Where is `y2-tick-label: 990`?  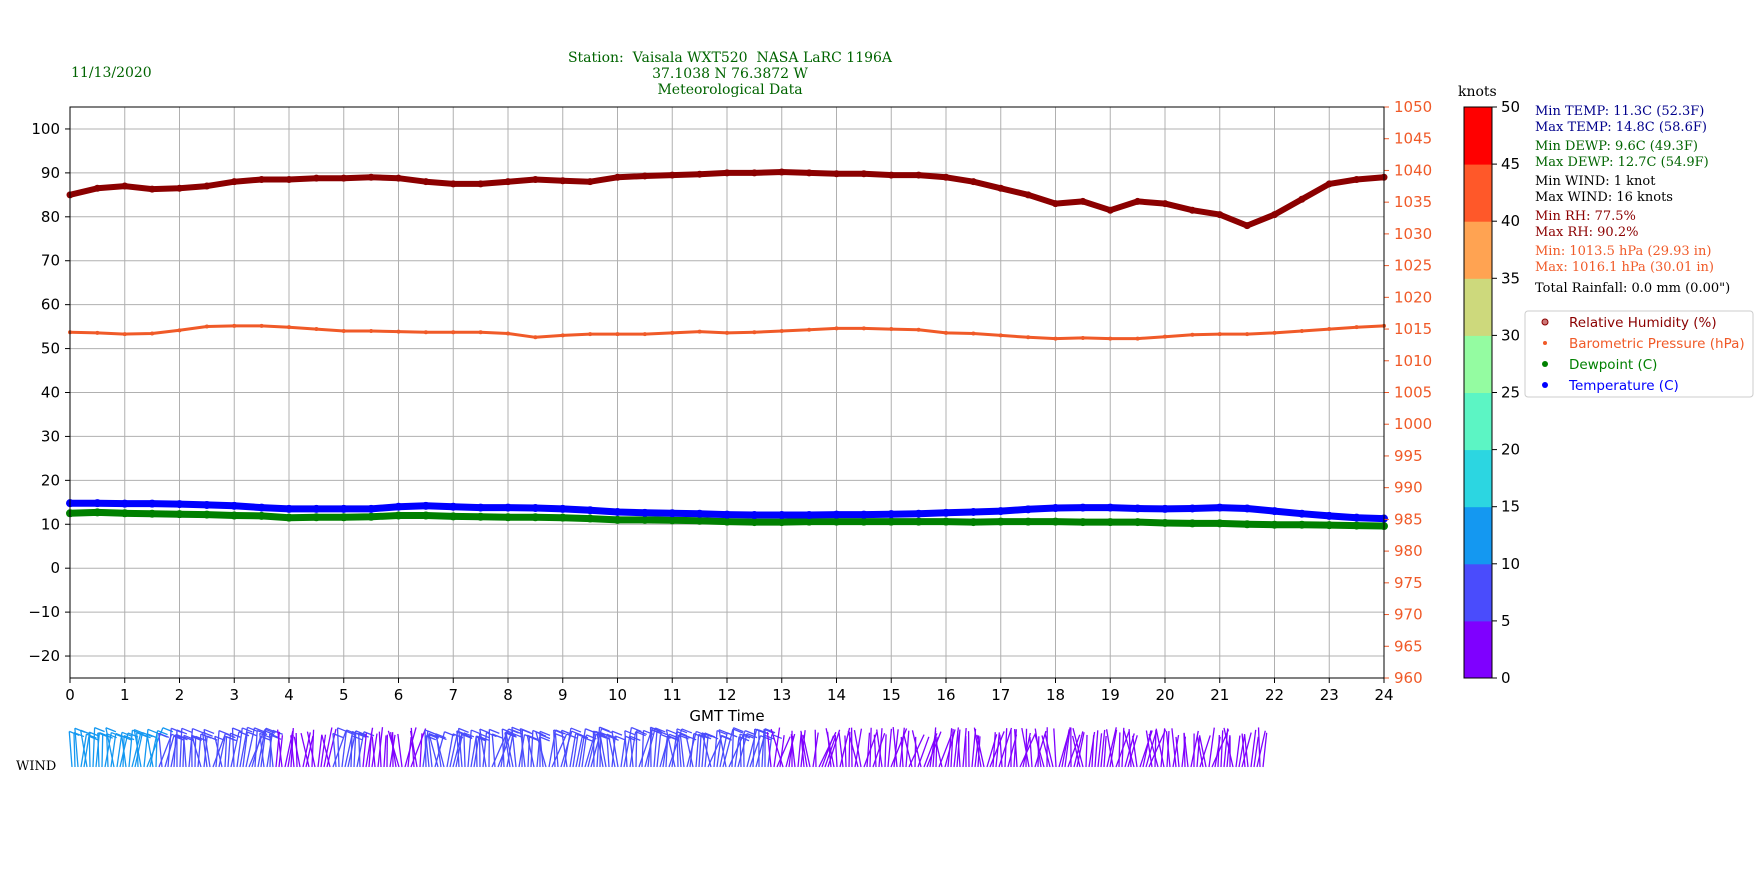
y2-tick-label: 990 is located at coordinates (1408, 488).